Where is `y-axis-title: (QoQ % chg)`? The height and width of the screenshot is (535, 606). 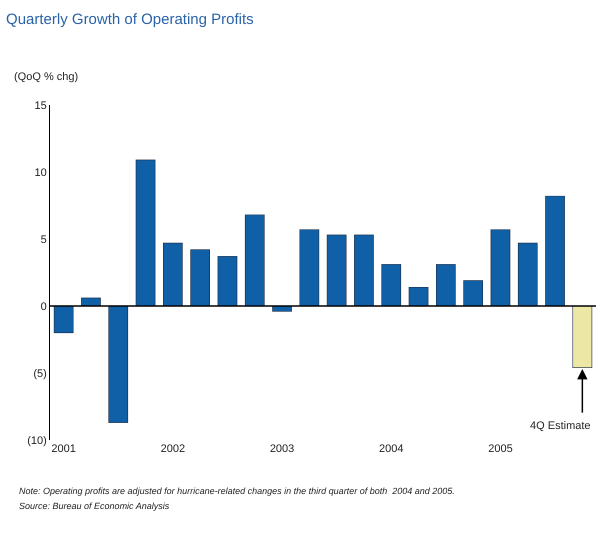
y-axis-title: (QoQ % chg) is located at coordinates (46, 77).